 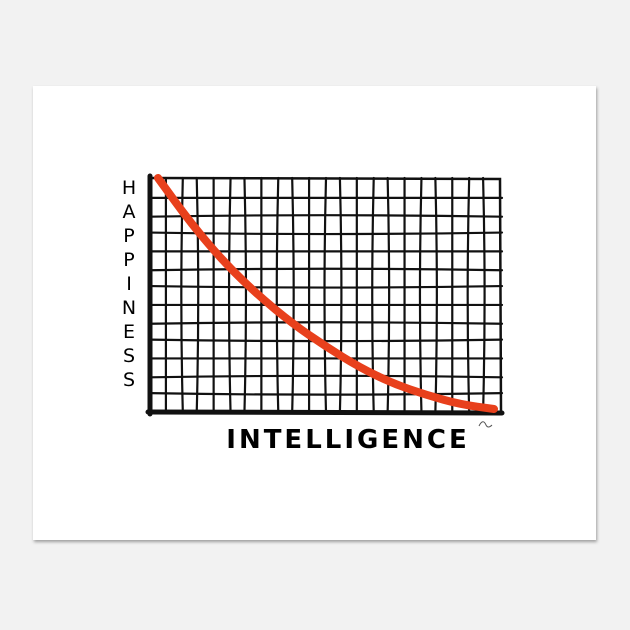 I want to click on x-axis-label: INTELLIGENCE, so click(x=347, y=440).